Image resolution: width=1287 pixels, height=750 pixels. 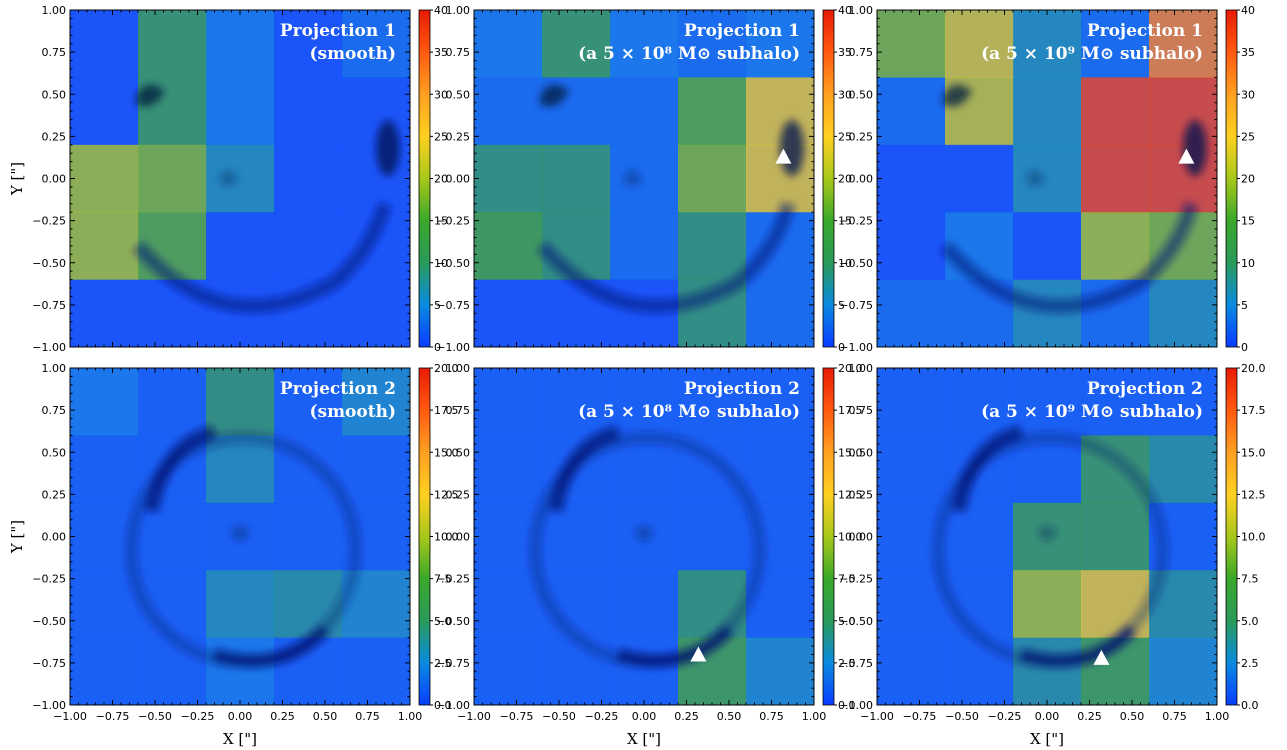 I want to click on panel-title-line2: (a 5 × 10⁸ M⊙ subhalo), so click(x=689, y=54).